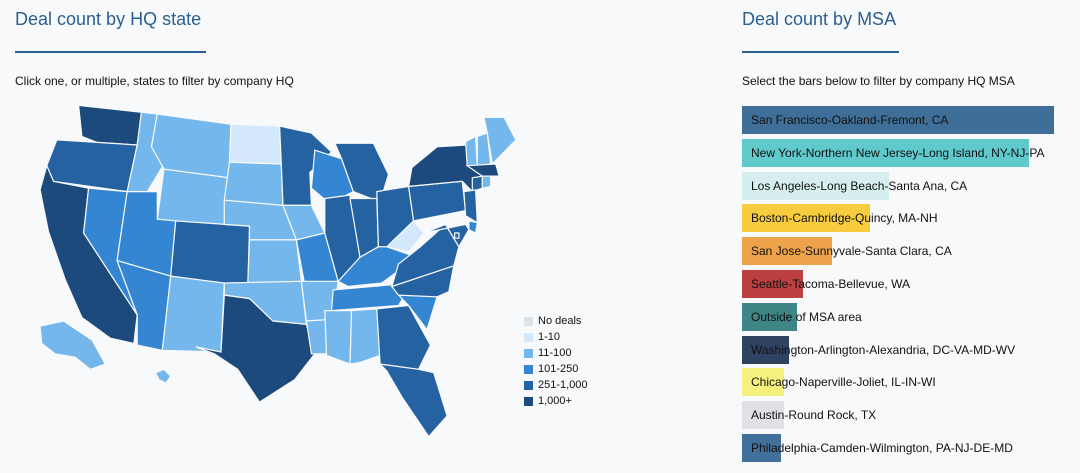 This screenshot has width=1080, height=473. Describe the element at coordinates (275, 261) in the screenshot. I see `state-ks` at that location.